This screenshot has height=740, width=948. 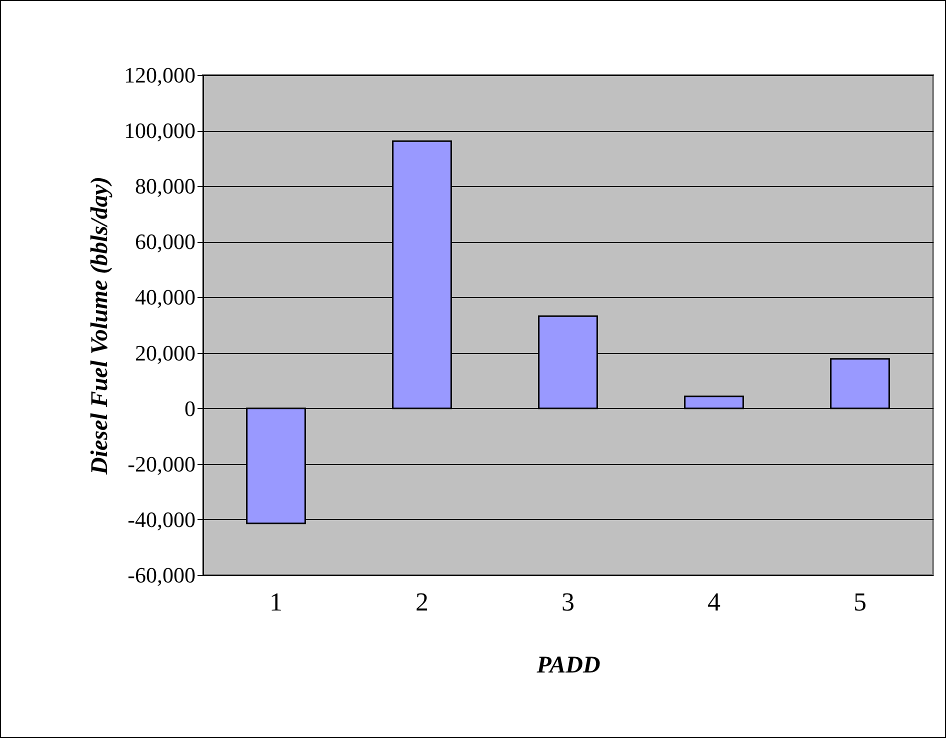 What do you see at coordinates (568, 602) in the screenshot?
I see `x-tick-label: 3` at bounding box center [568, 602].